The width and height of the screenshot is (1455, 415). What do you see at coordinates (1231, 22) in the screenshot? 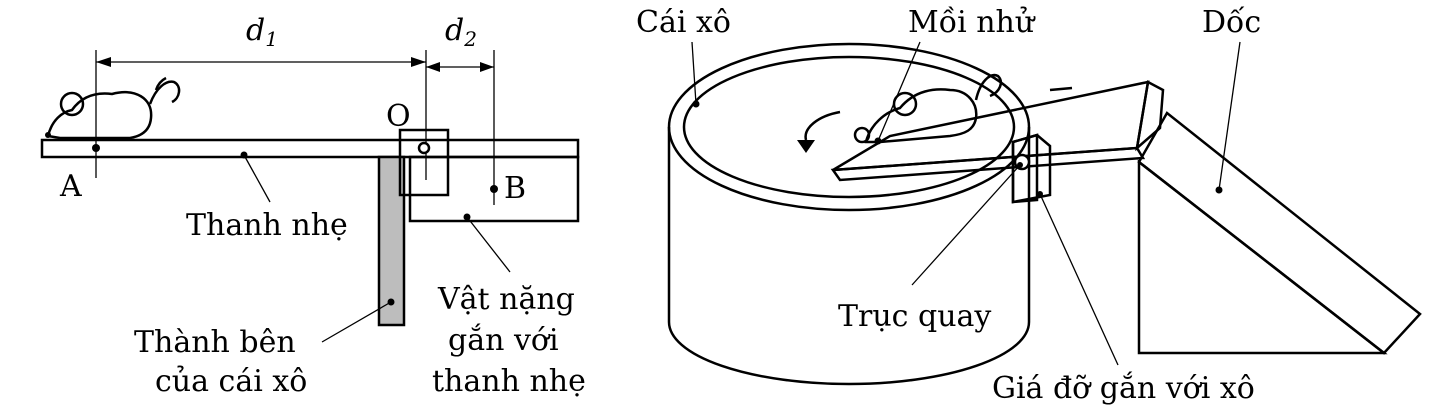
I see `label-ramp: Dốc` at bounding box center [1231, 22].